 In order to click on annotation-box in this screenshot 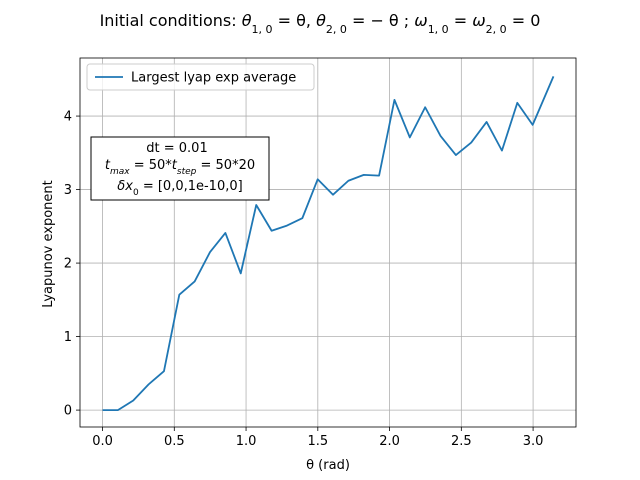, I will do `click(180, 168)`.